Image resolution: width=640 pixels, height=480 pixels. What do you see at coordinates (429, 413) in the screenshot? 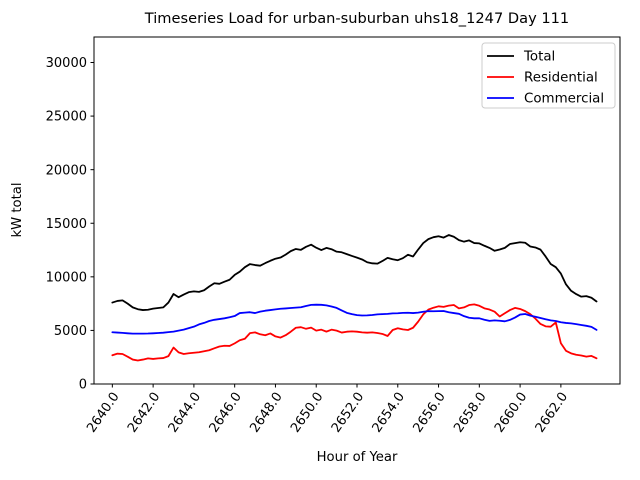
I see `x-tick-label: 2656.0` at bounding box center [429, 413].